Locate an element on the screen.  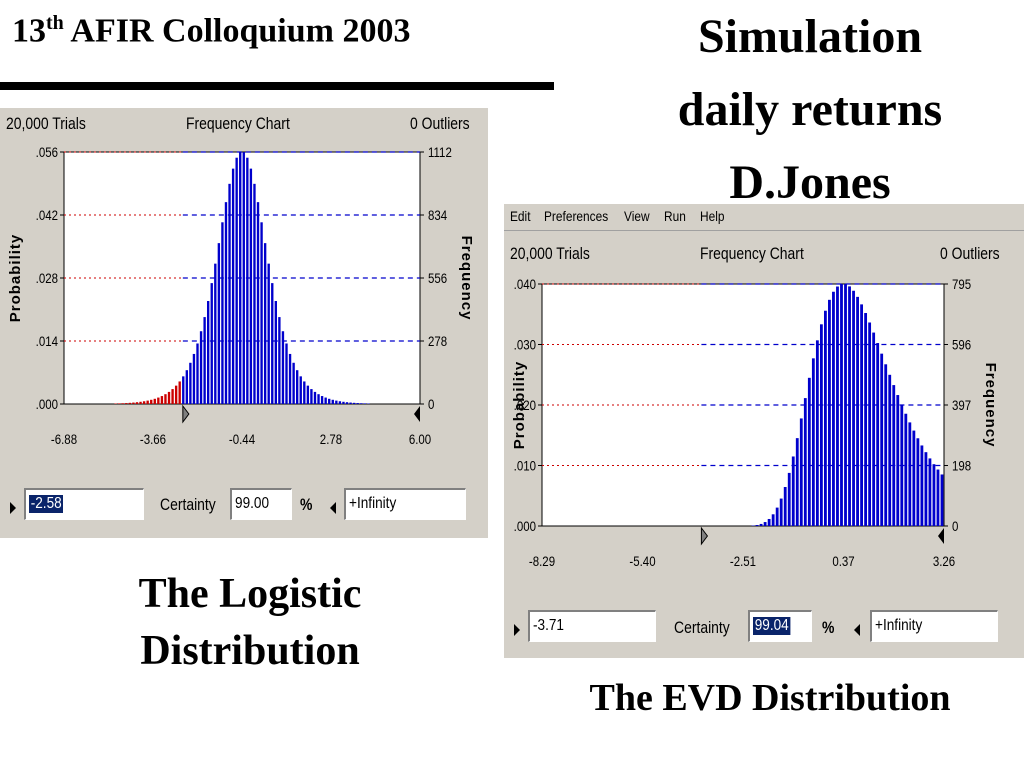
y-tick-label: .014 is located at coordinates (47, 341).